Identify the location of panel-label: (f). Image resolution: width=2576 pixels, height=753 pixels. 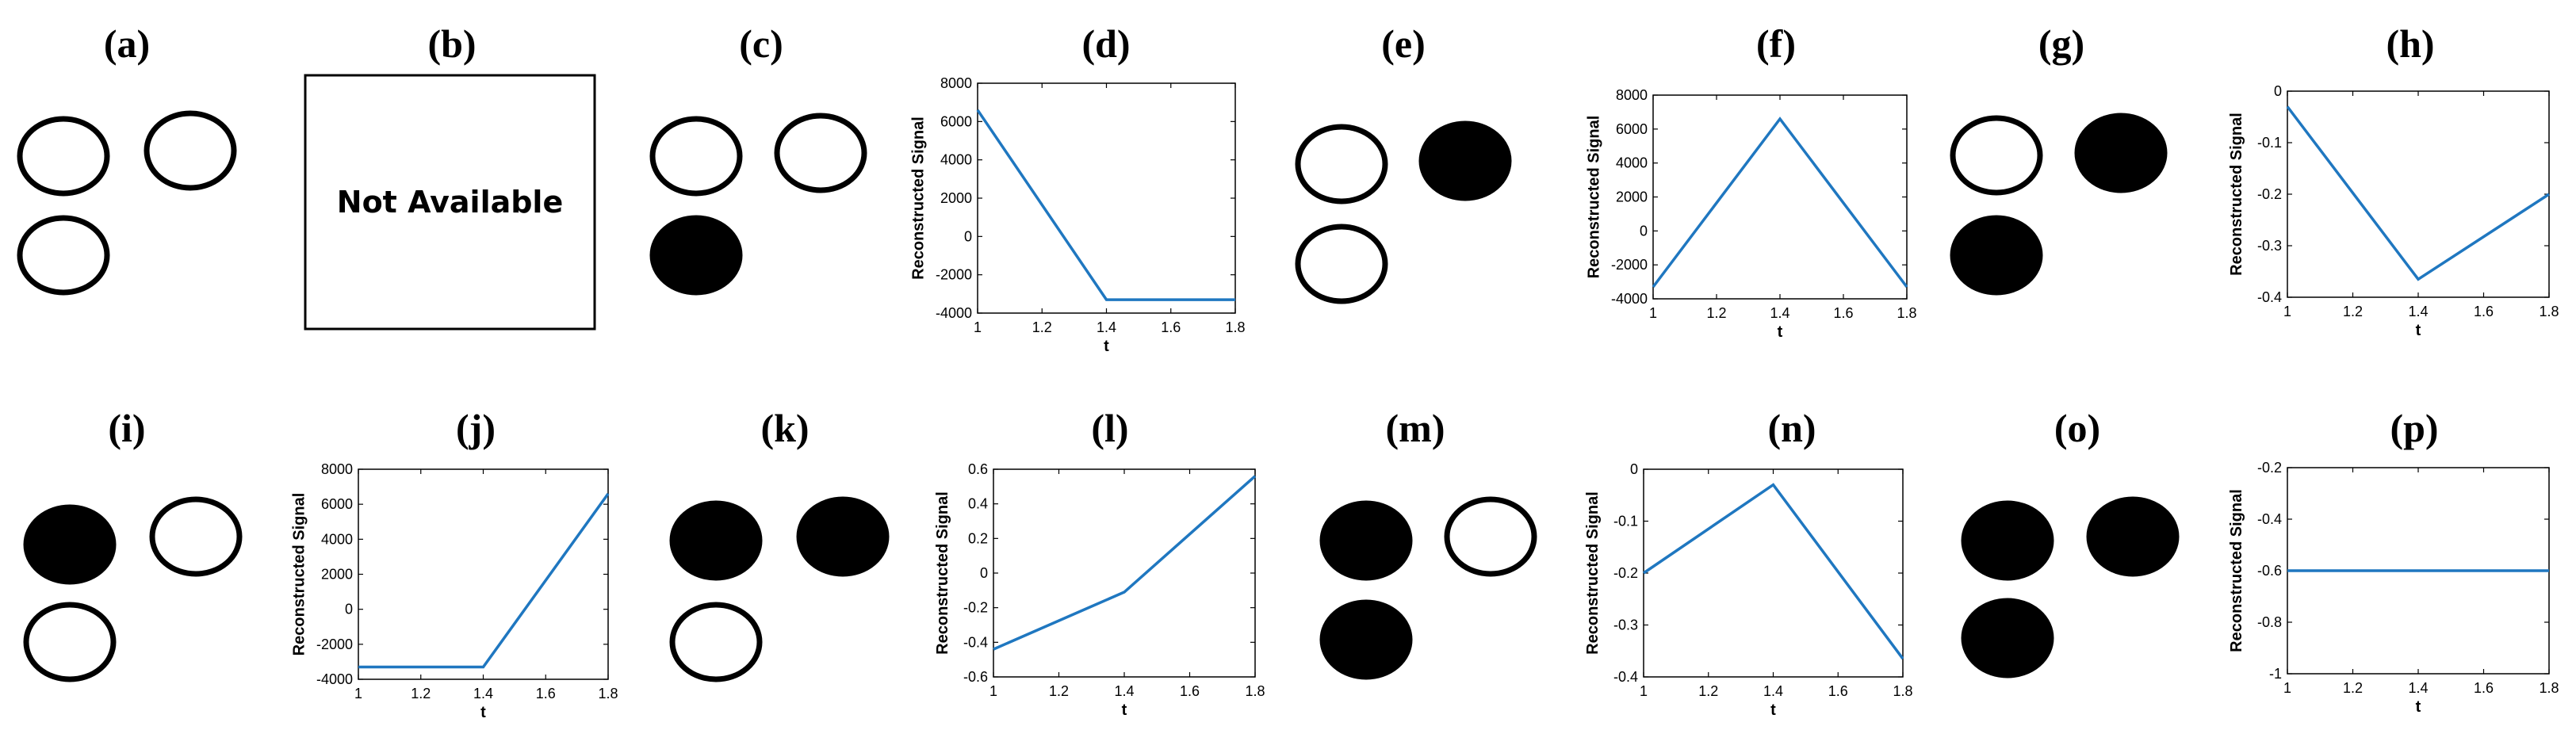
(1776, 43).